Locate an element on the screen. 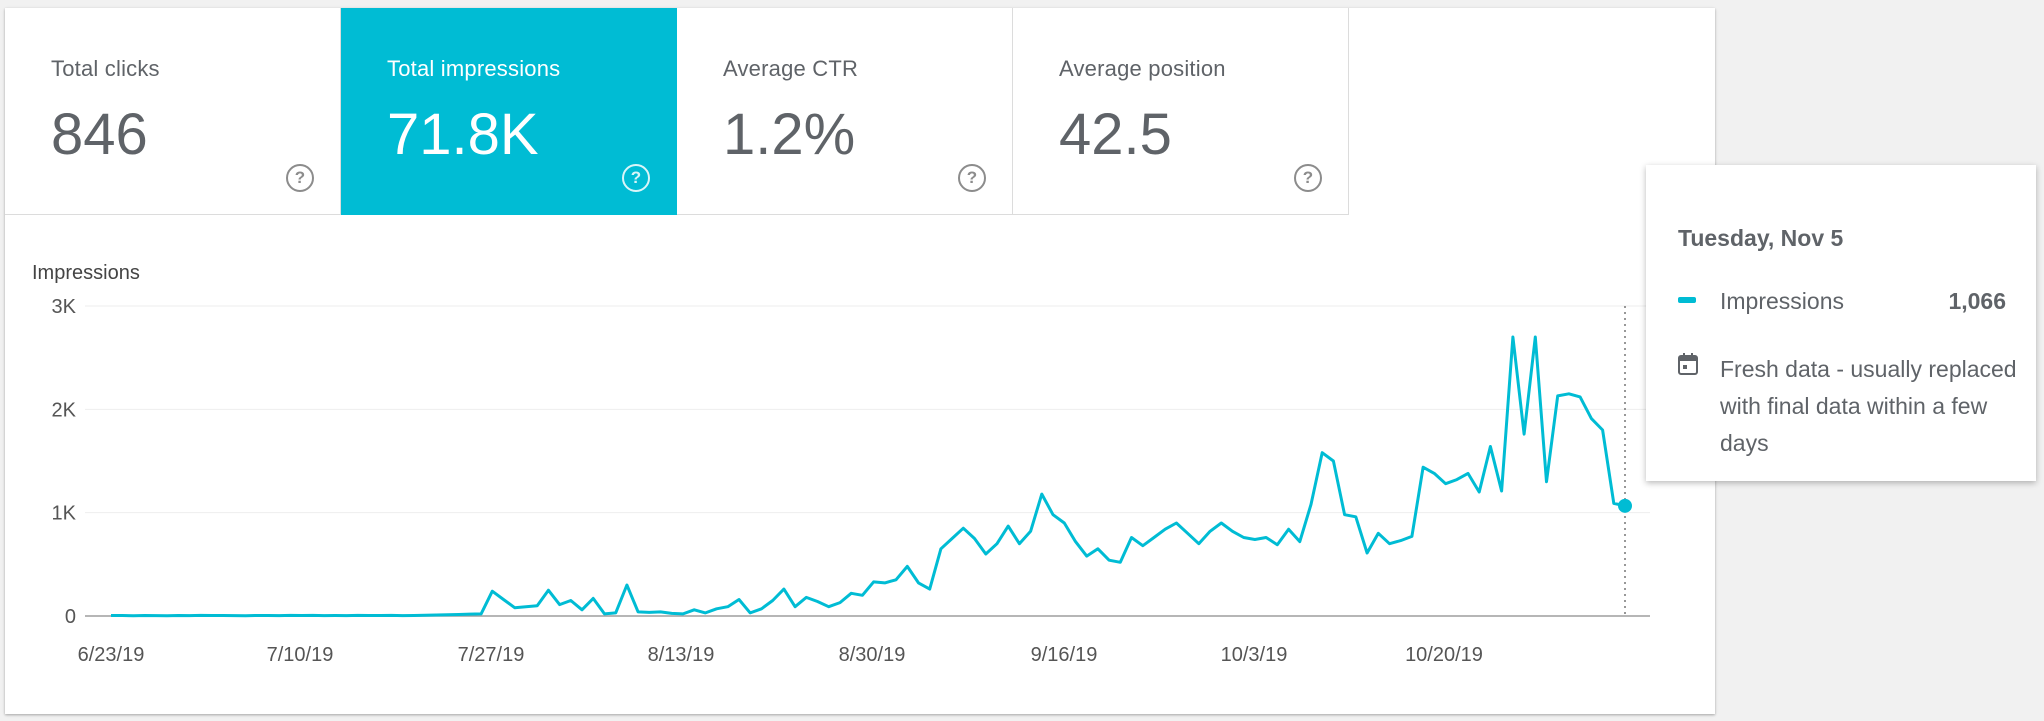  series-swatch is located at coordinates (1687, 300).